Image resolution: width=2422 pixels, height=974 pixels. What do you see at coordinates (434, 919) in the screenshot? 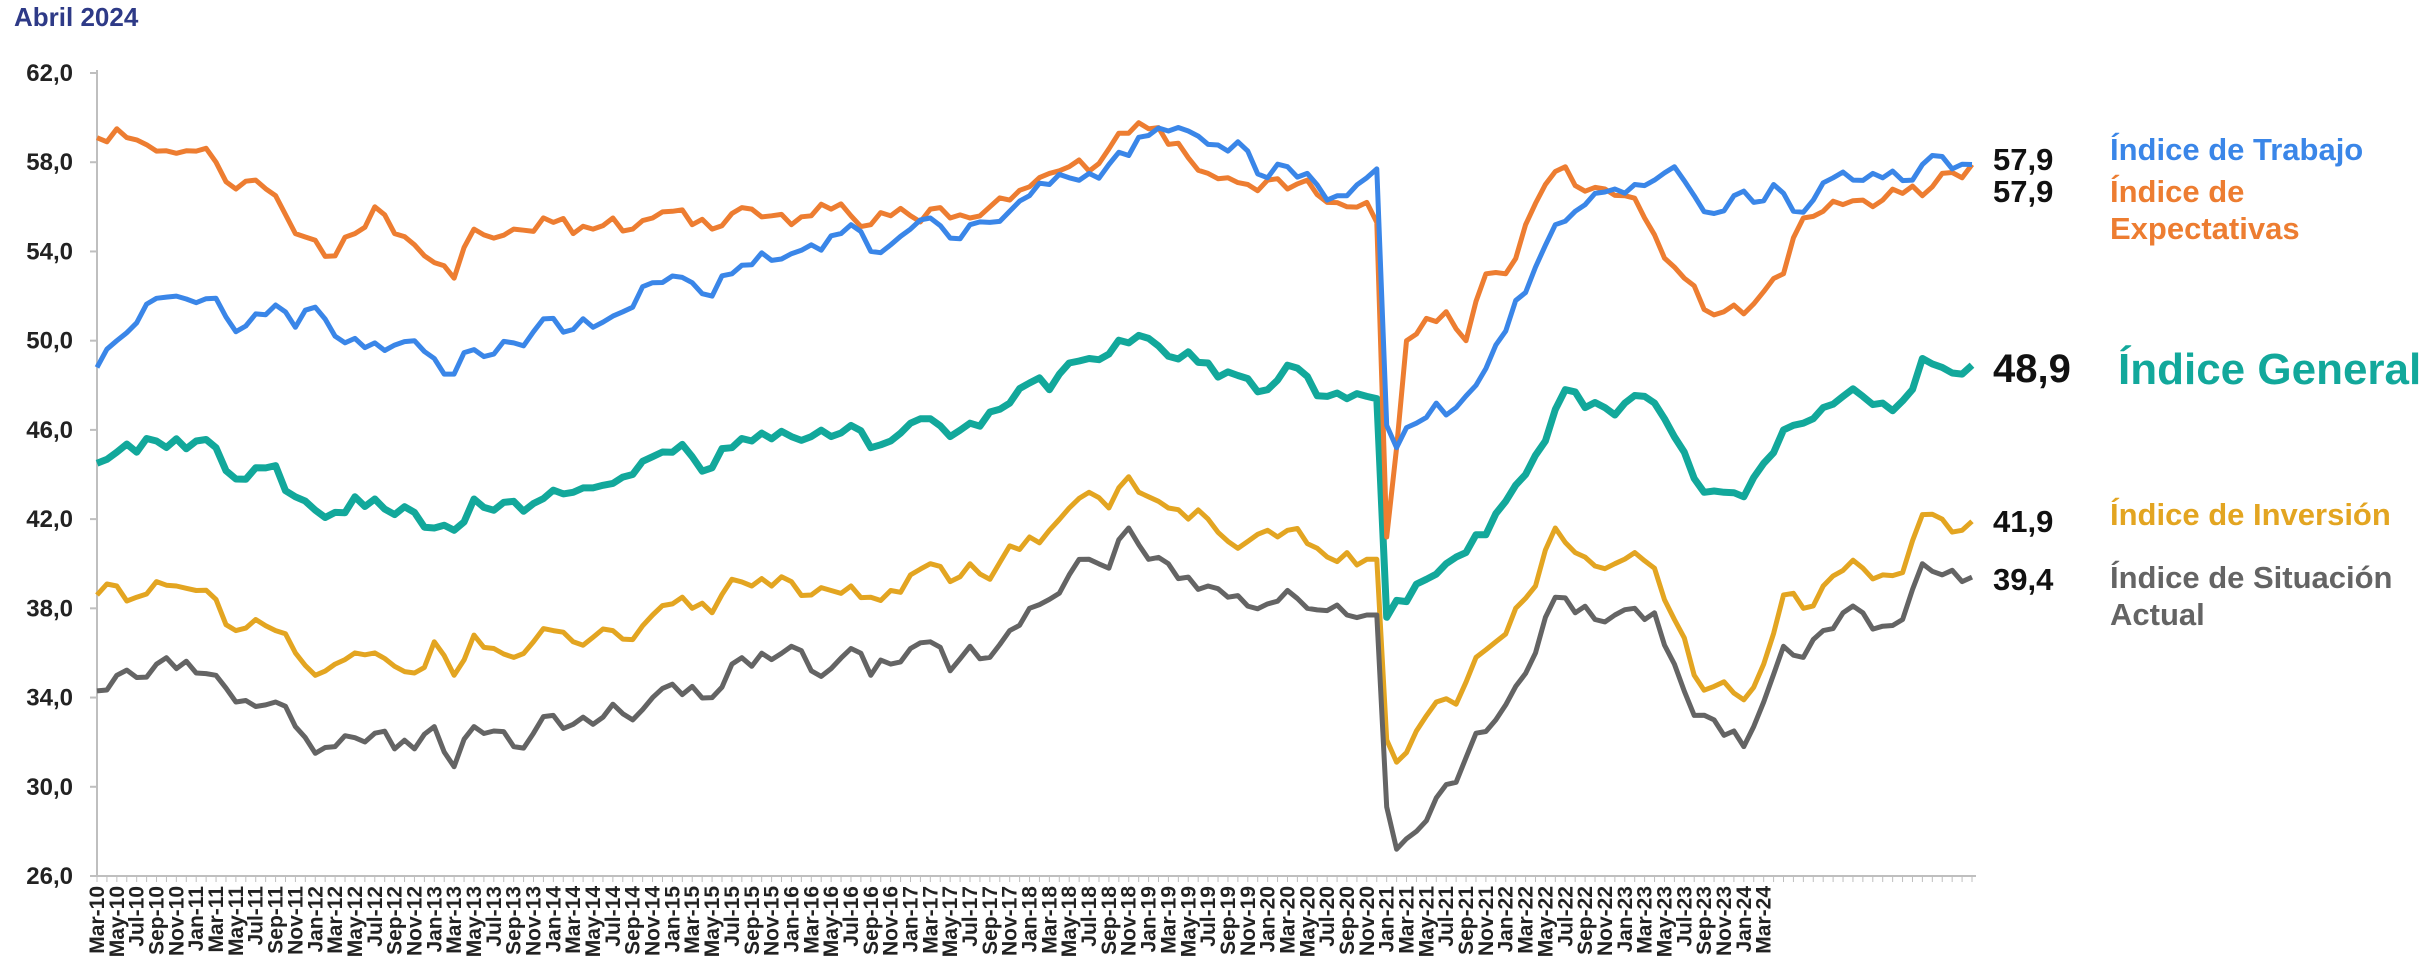
I see `x-tick-label: Jan-13` at bounding box center [434, 919].